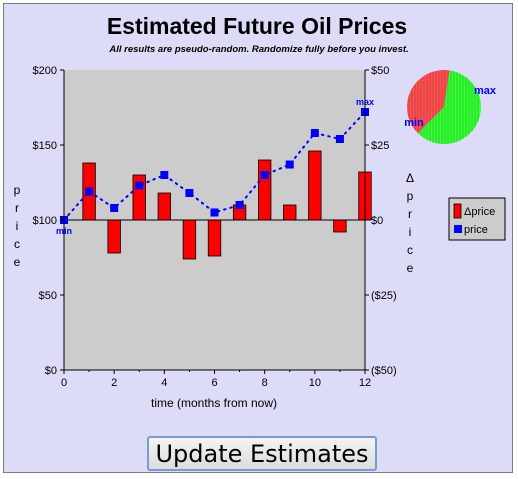  Describe the element at coordinates (377, 221) in the screenshot. I see `y2-tick-label: $0` at that location.